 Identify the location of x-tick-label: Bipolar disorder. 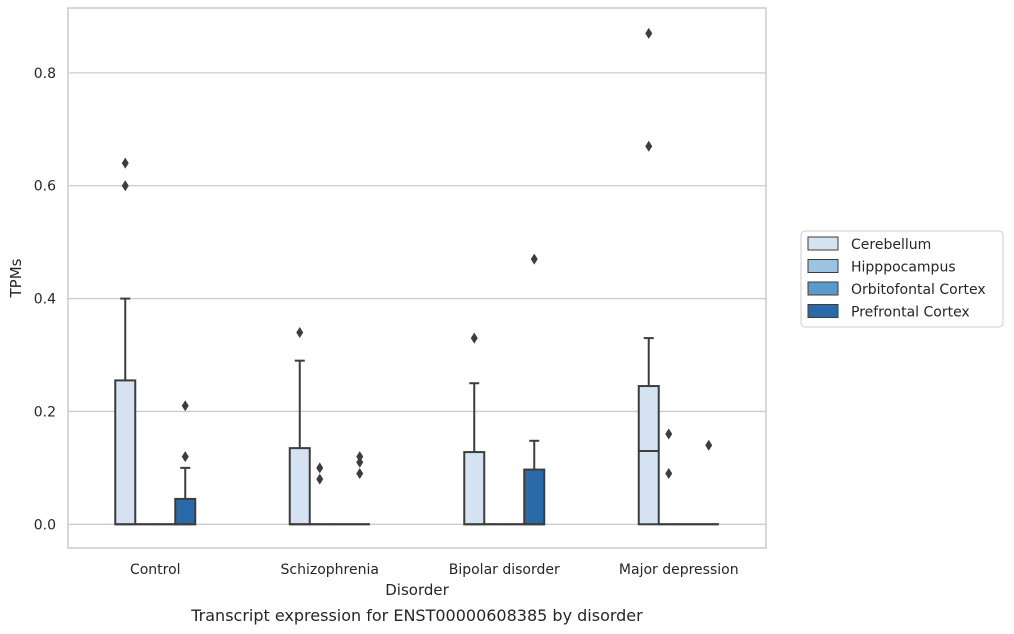
(504, 570).